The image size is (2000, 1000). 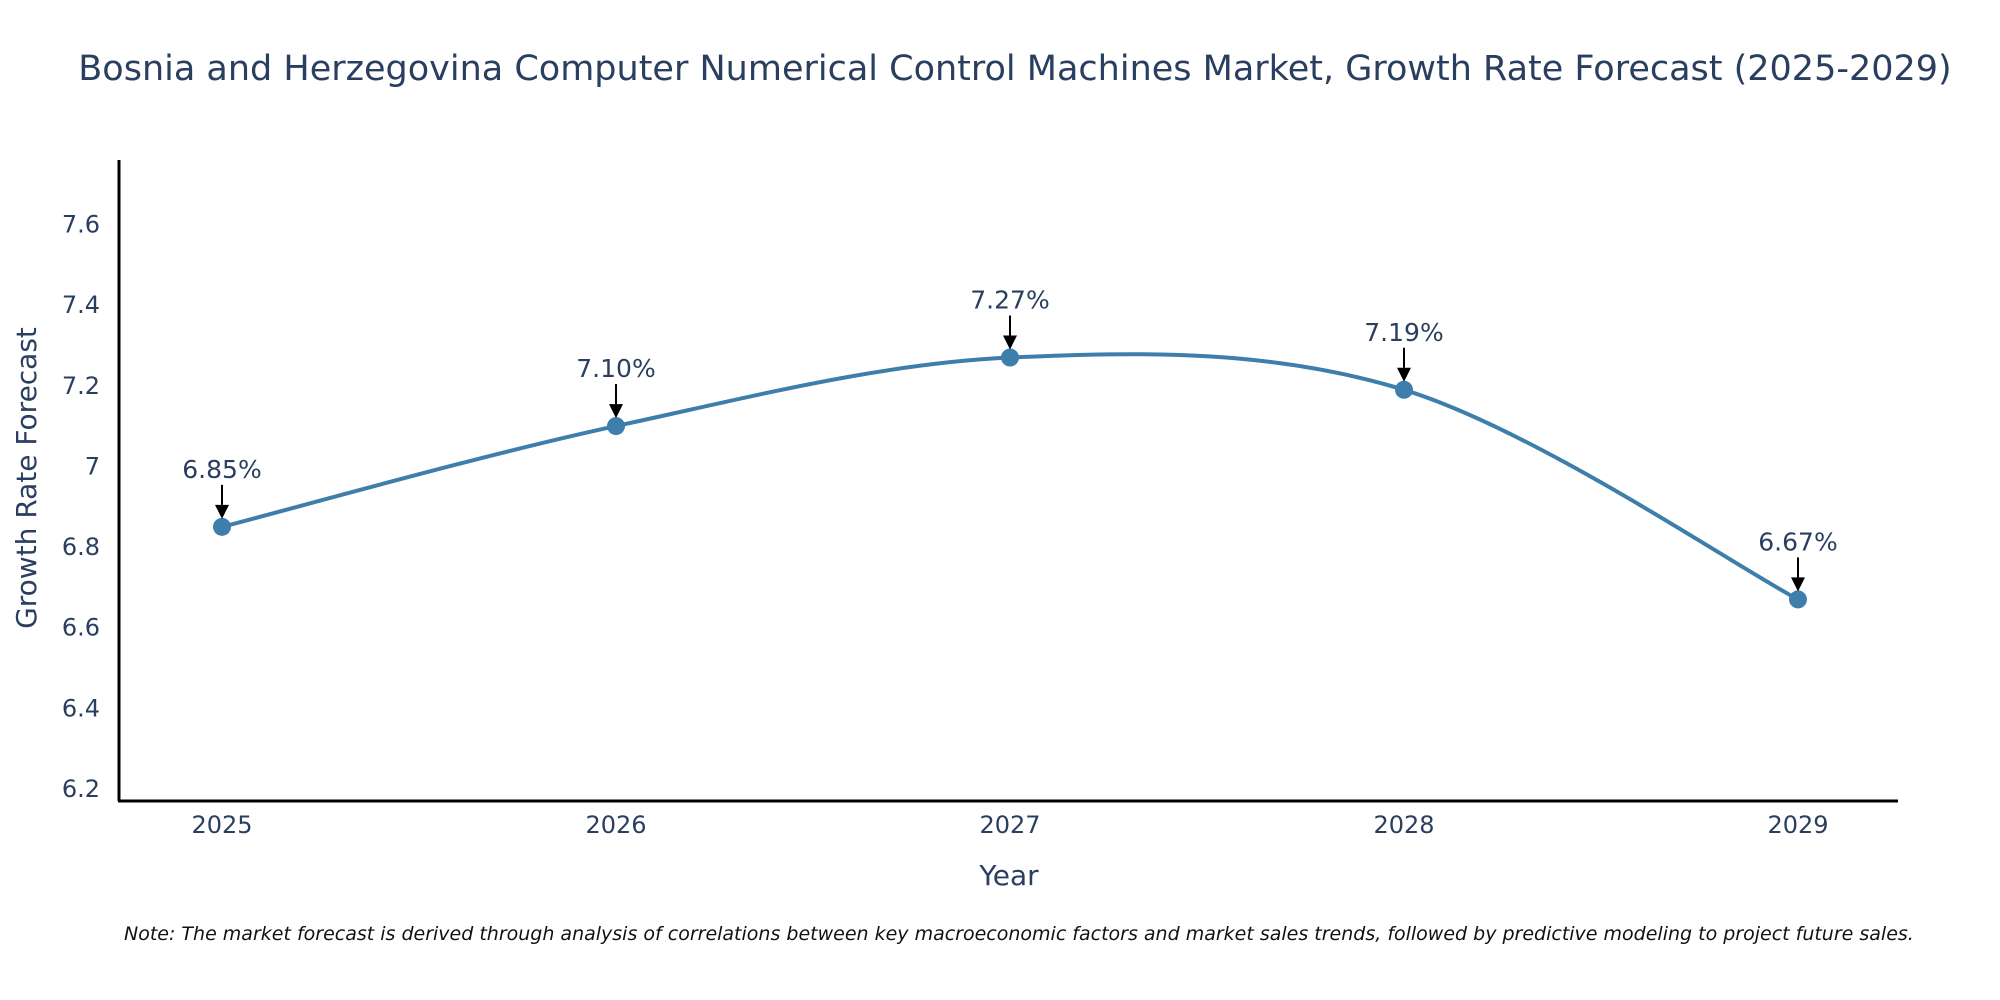 I want to click on x-tick-label: 2029, so click(x=1797, y=825).